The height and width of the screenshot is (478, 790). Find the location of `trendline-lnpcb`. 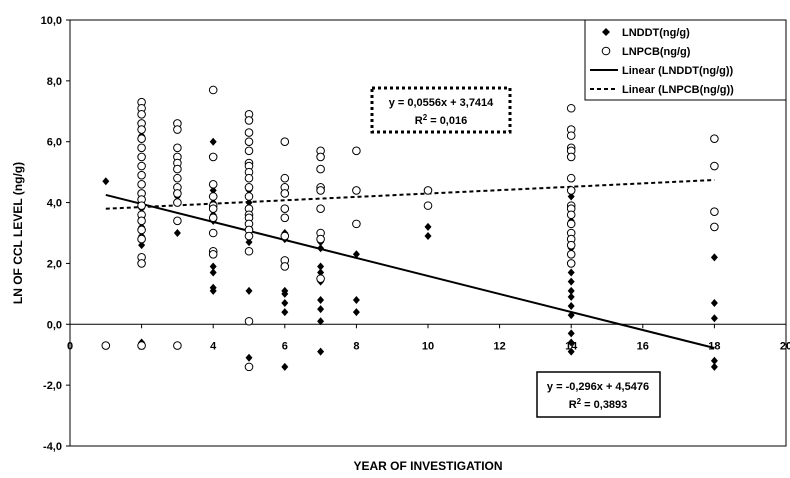

trendline-lnpcb is located at coordinates (410, 194).